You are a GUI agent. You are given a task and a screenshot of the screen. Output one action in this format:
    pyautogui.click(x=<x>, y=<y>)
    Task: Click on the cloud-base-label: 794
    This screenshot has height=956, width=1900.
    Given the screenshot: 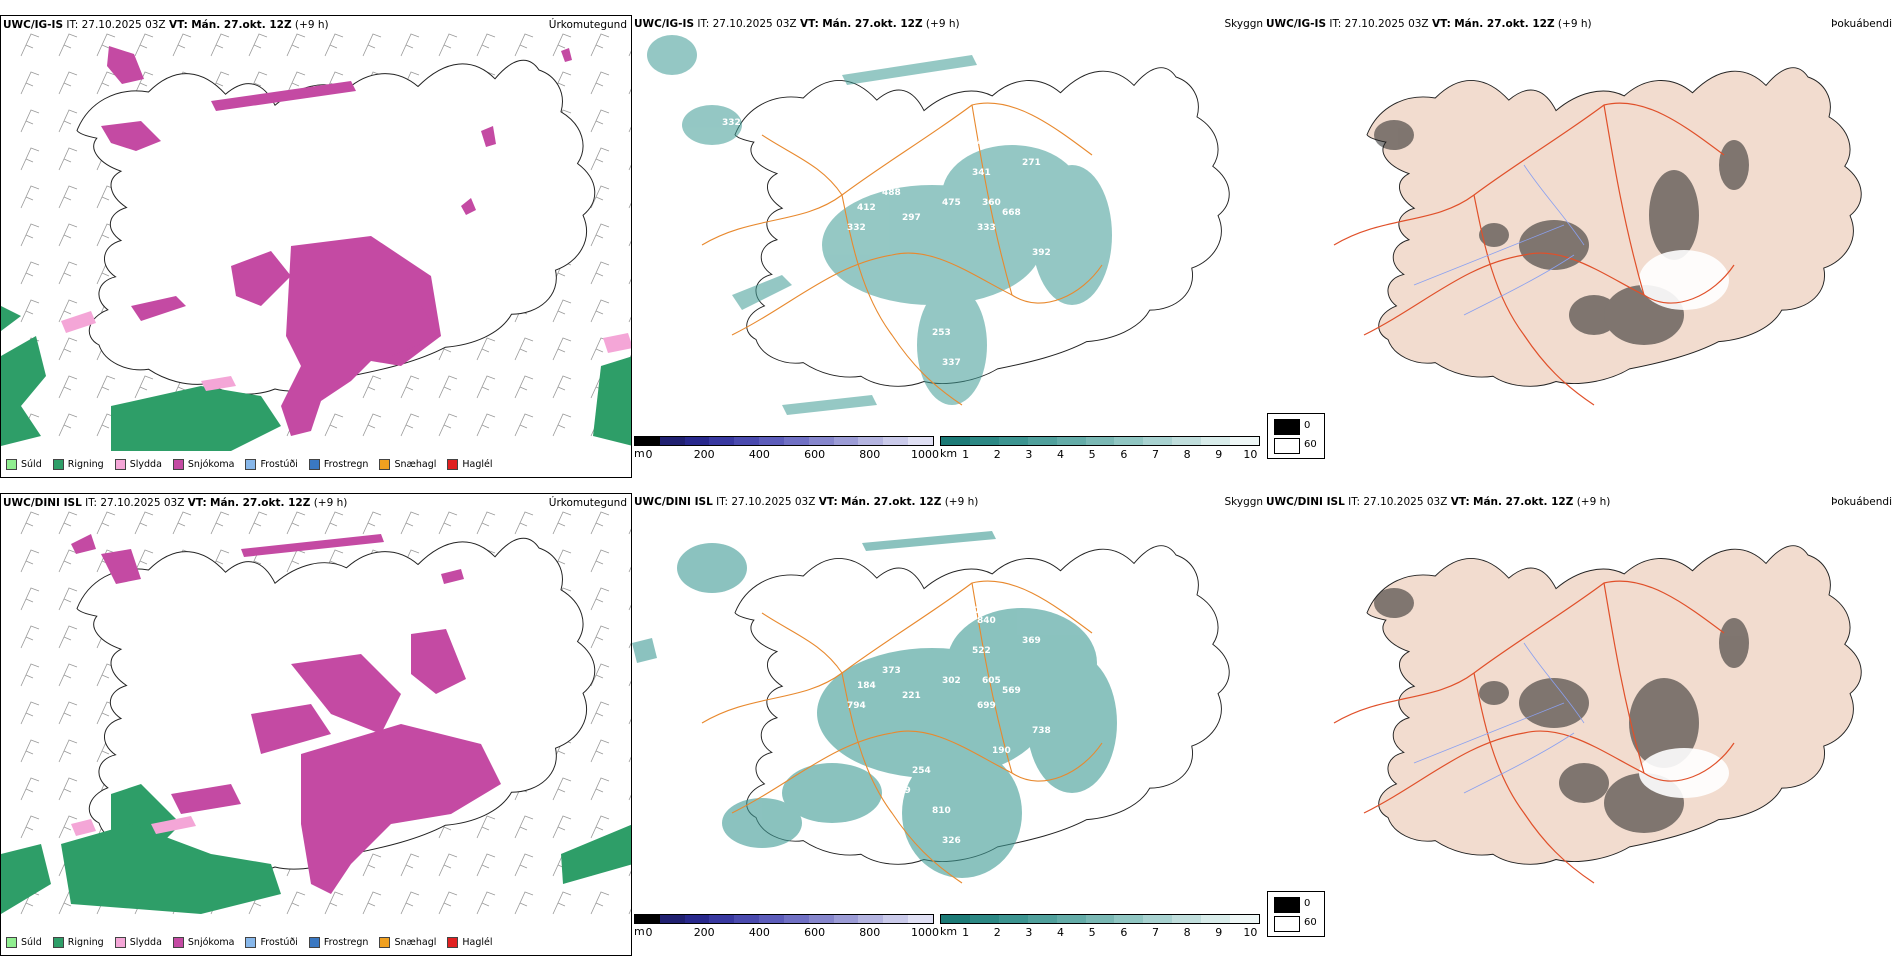 What is the action you would take?
    pyautogui.click(x=856, y=706)
    